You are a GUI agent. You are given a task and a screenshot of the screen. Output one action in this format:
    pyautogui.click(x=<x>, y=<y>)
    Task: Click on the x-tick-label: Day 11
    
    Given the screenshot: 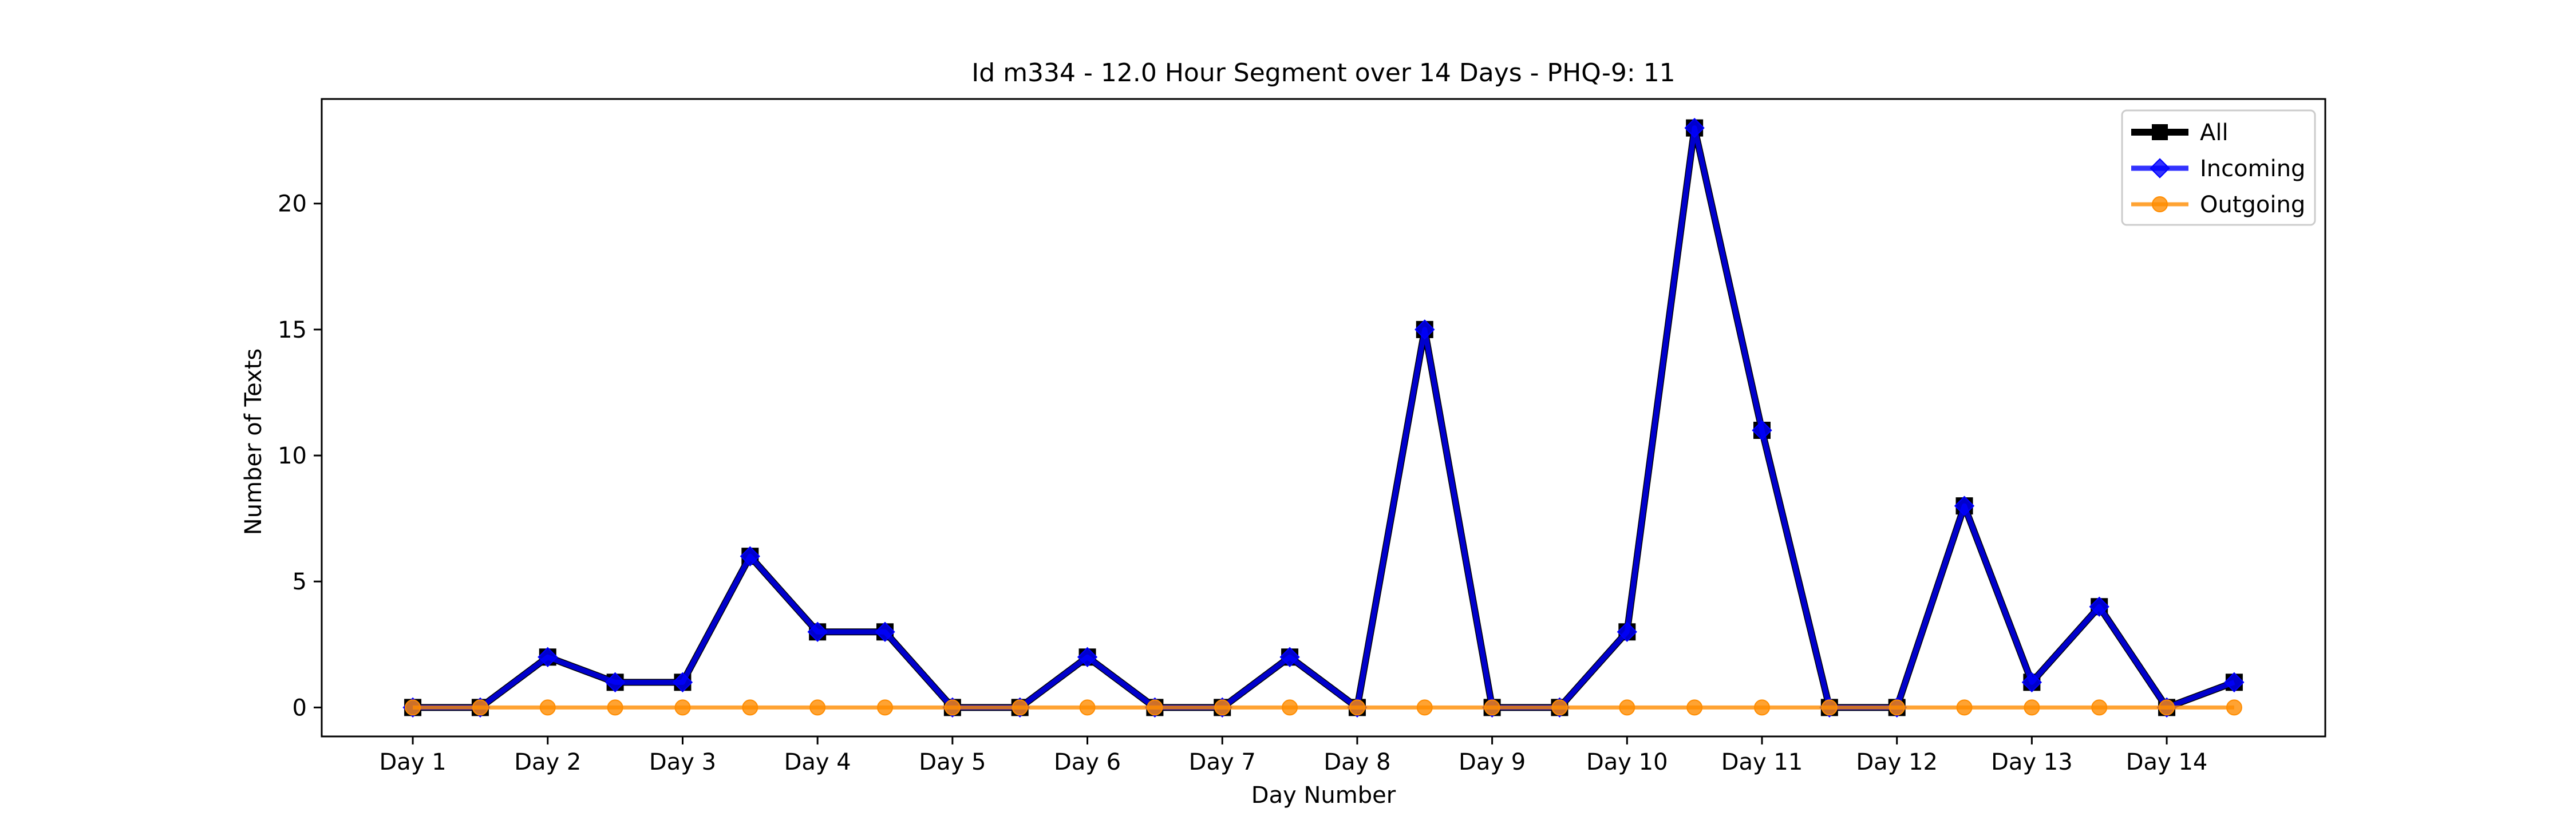 What is the action you would take?
    pyautogui.click(x=1762, y=762)
    